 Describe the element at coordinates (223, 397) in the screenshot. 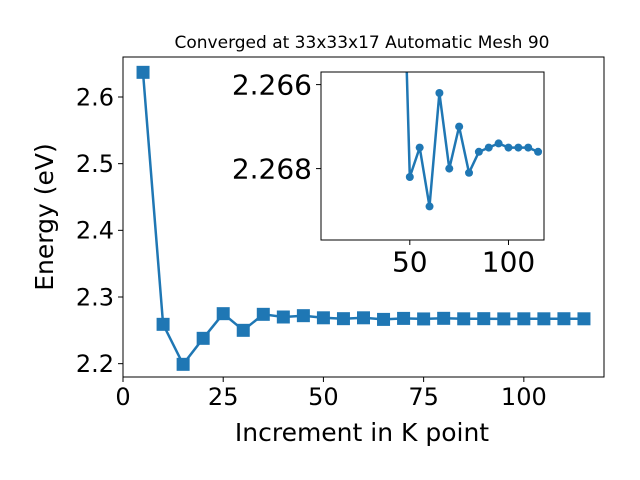

I see `x-tick-label: 25` at that location.